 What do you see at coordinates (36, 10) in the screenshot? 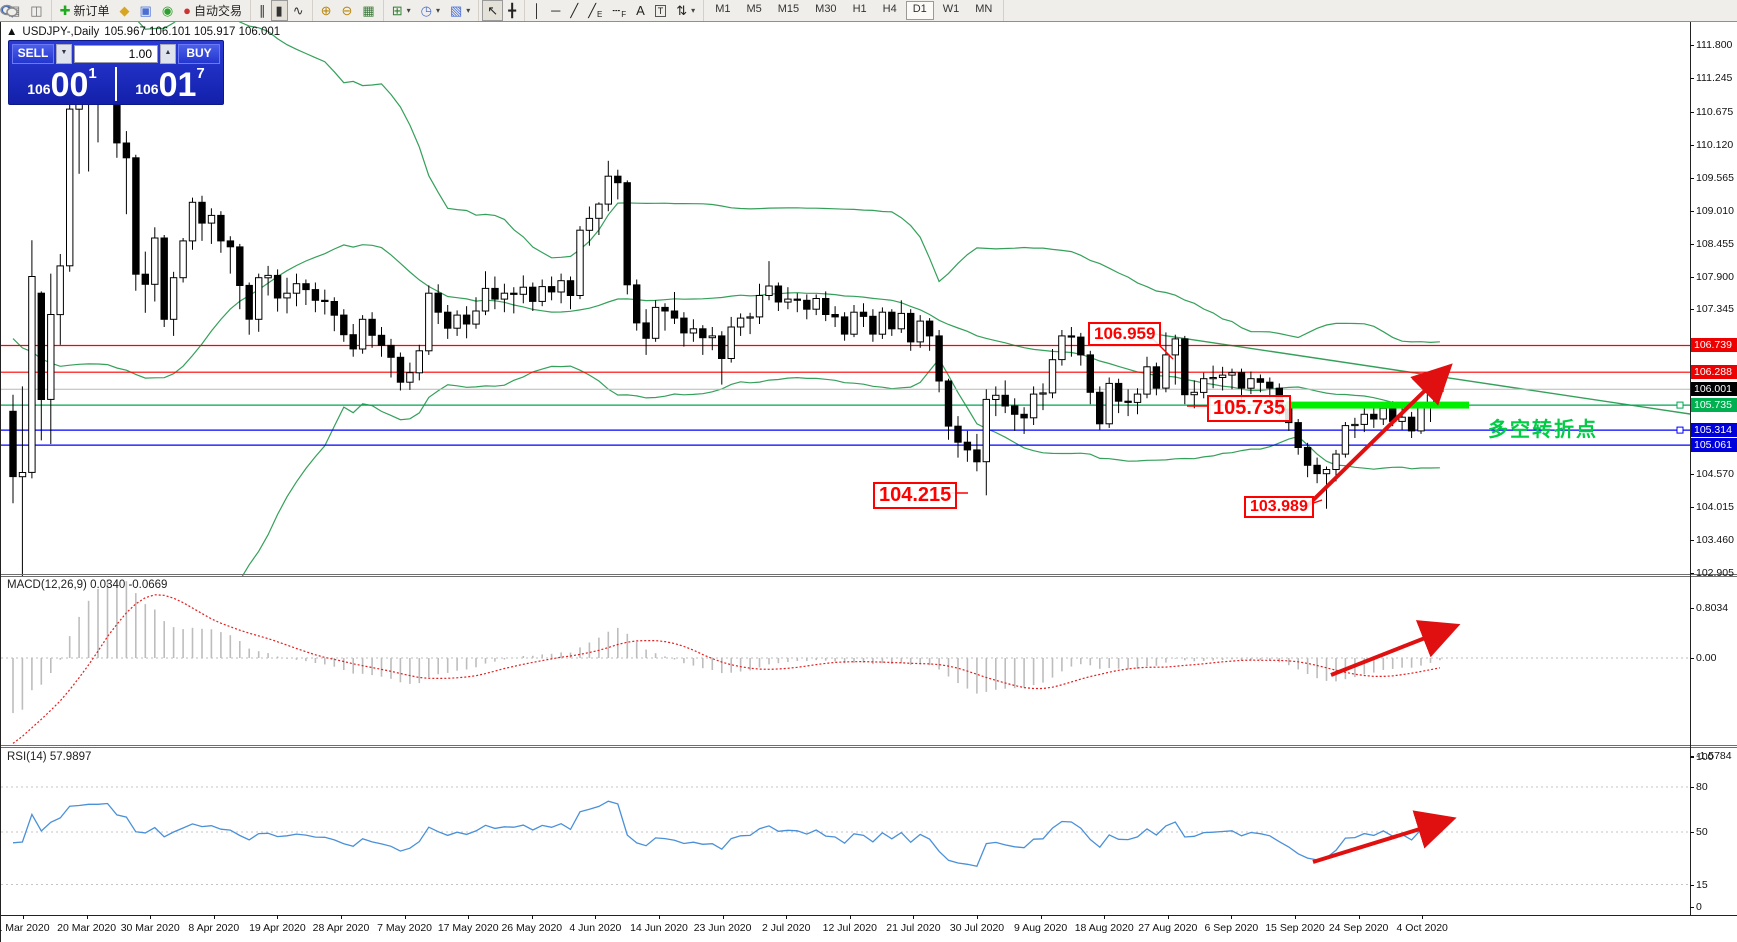
I see `print-preview-icon: ◫` at bounding box center [36, 10].